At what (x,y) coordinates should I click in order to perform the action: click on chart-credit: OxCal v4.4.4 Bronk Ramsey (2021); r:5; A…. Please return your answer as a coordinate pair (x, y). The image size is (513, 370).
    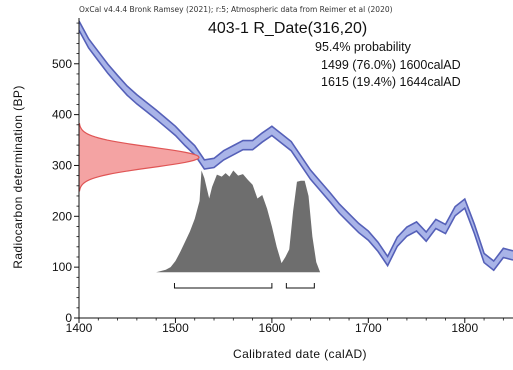
    Looking at the image, I should click on (236, 9).